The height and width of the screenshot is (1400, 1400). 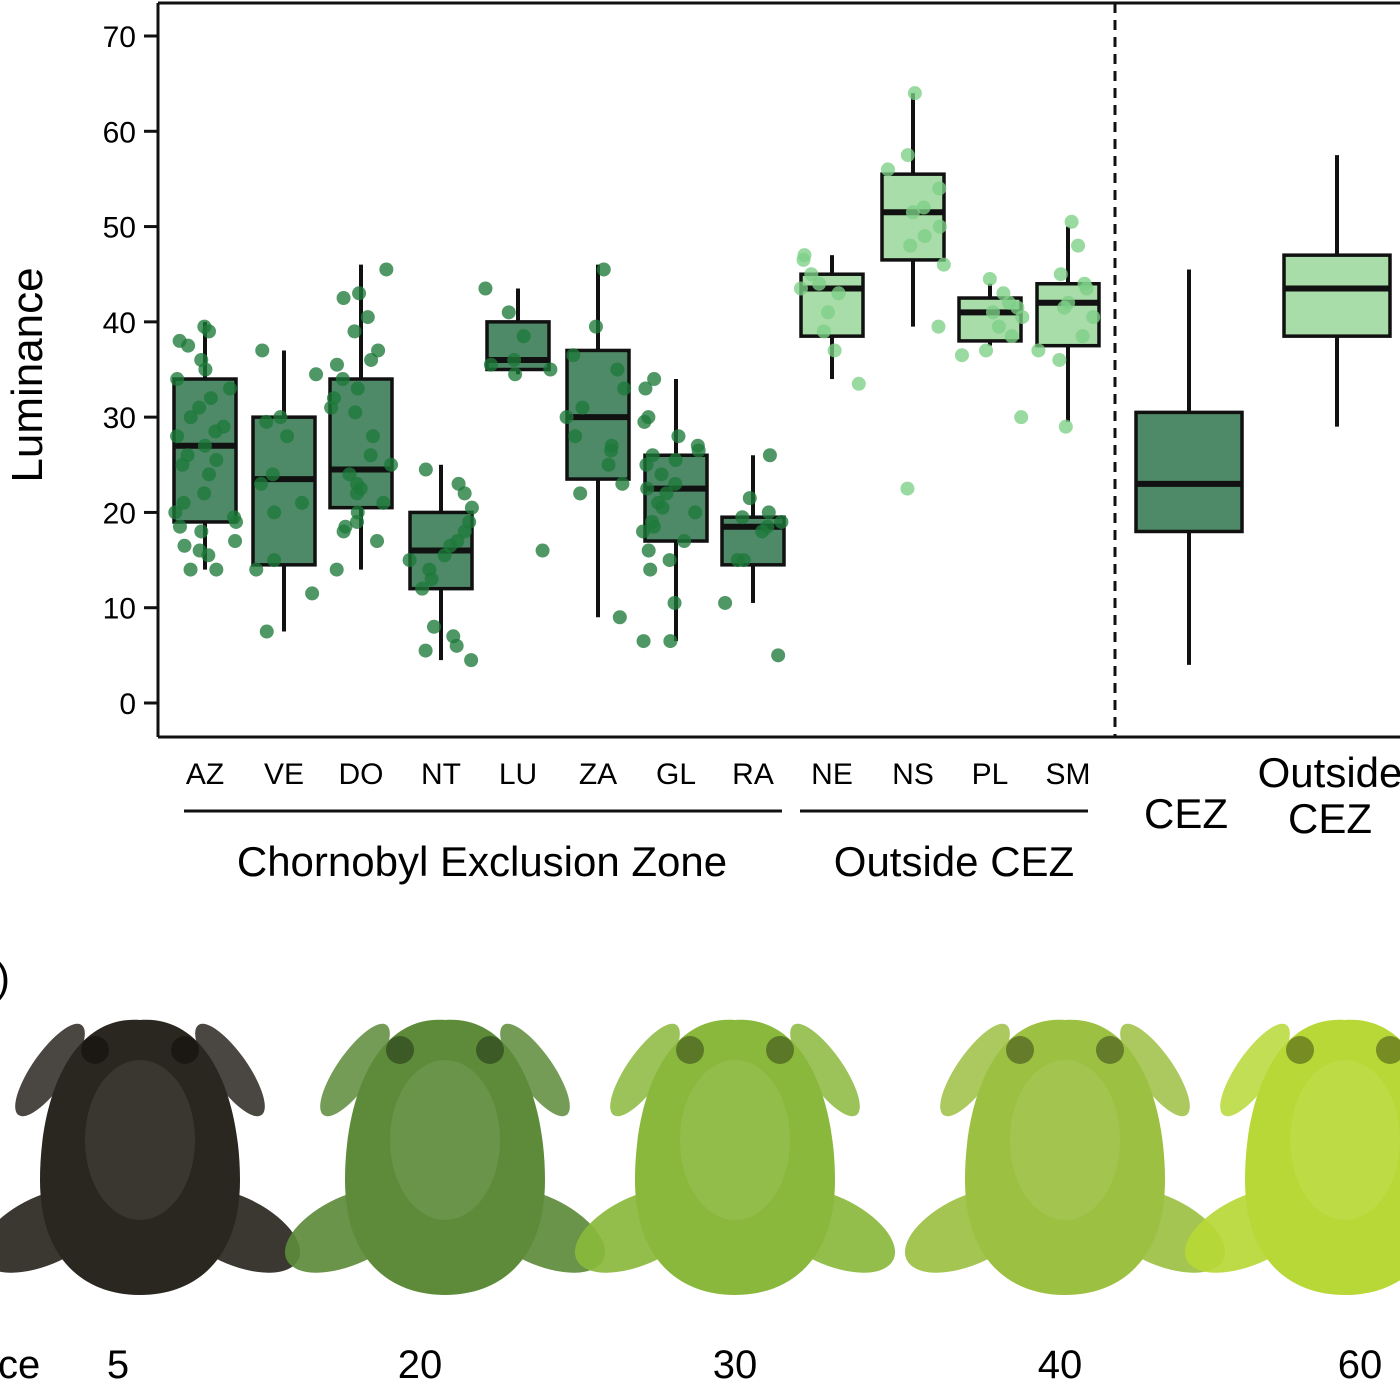 I want to click on frog-luminance-label-5: 5, so click(x=118, y=1365).